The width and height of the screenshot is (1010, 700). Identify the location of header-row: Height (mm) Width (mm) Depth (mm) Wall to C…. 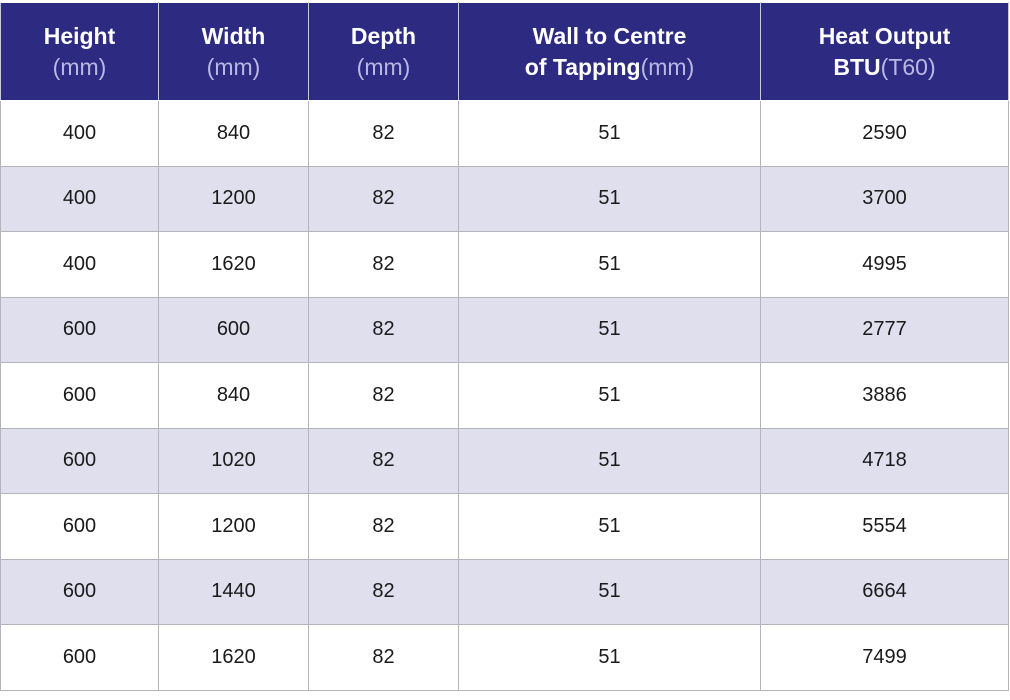
(504, 51).